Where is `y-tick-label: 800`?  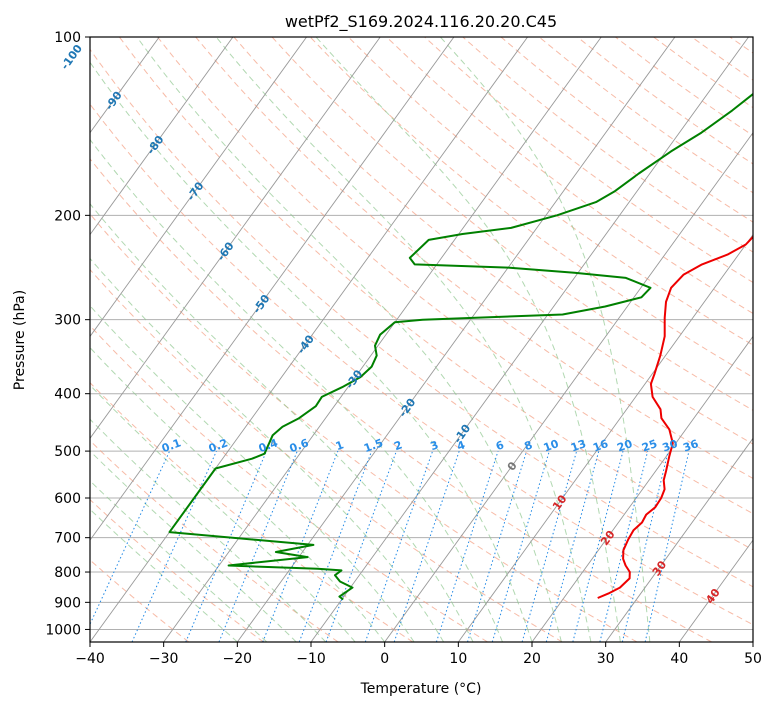
y-tick-label: 800 is located at coordinates (67, 573).